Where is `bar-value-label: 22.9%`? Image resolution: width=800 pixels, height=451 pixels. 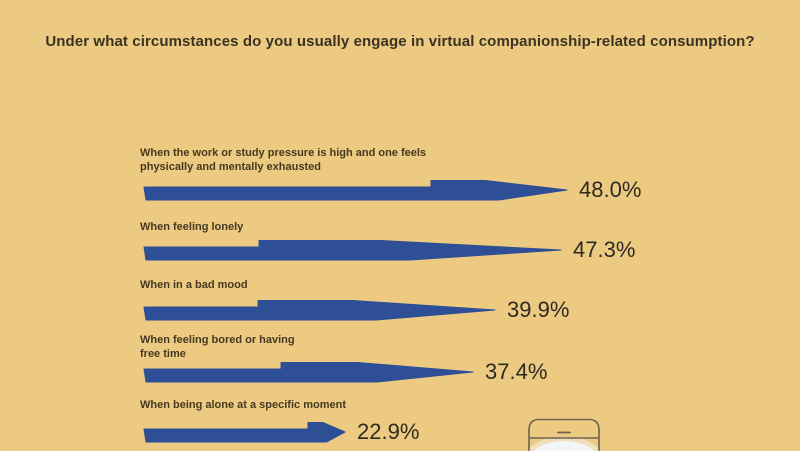
bar-value-label: 22.9% is located at coordinates (388, 431).